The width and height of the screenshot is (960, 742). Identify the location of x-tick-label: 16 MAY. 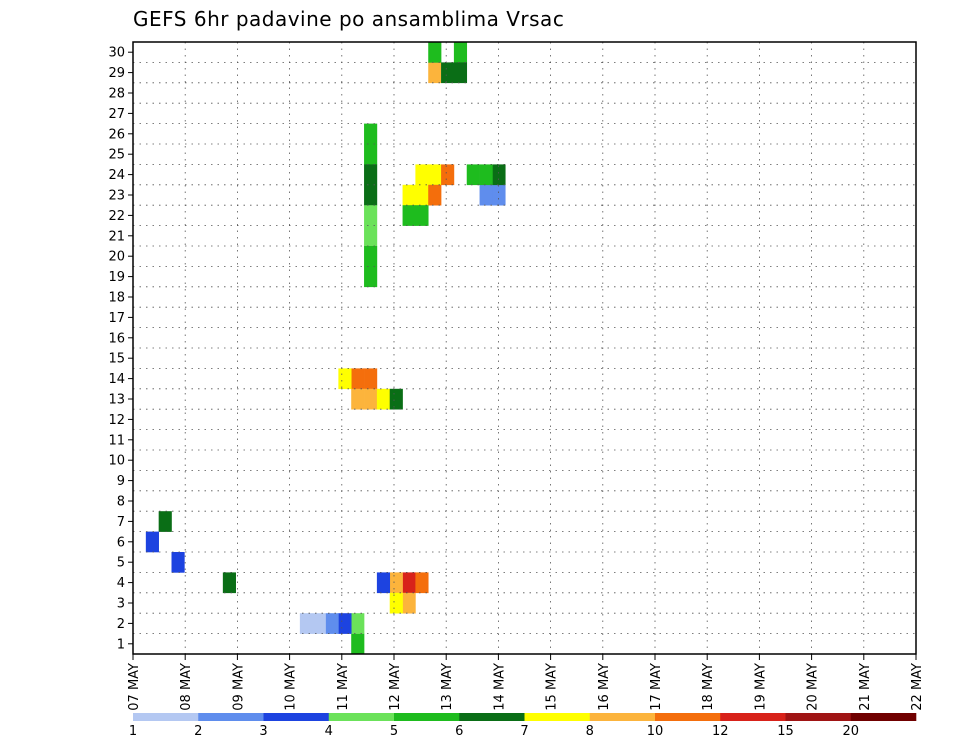
(604, 687).